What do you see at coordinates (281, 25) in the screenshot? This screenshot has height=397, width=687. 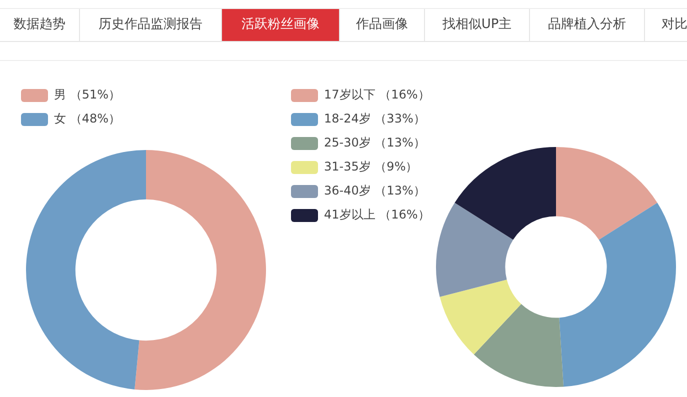 I see `text: 活跃粉丝画像` at bounding box center [281, 25].